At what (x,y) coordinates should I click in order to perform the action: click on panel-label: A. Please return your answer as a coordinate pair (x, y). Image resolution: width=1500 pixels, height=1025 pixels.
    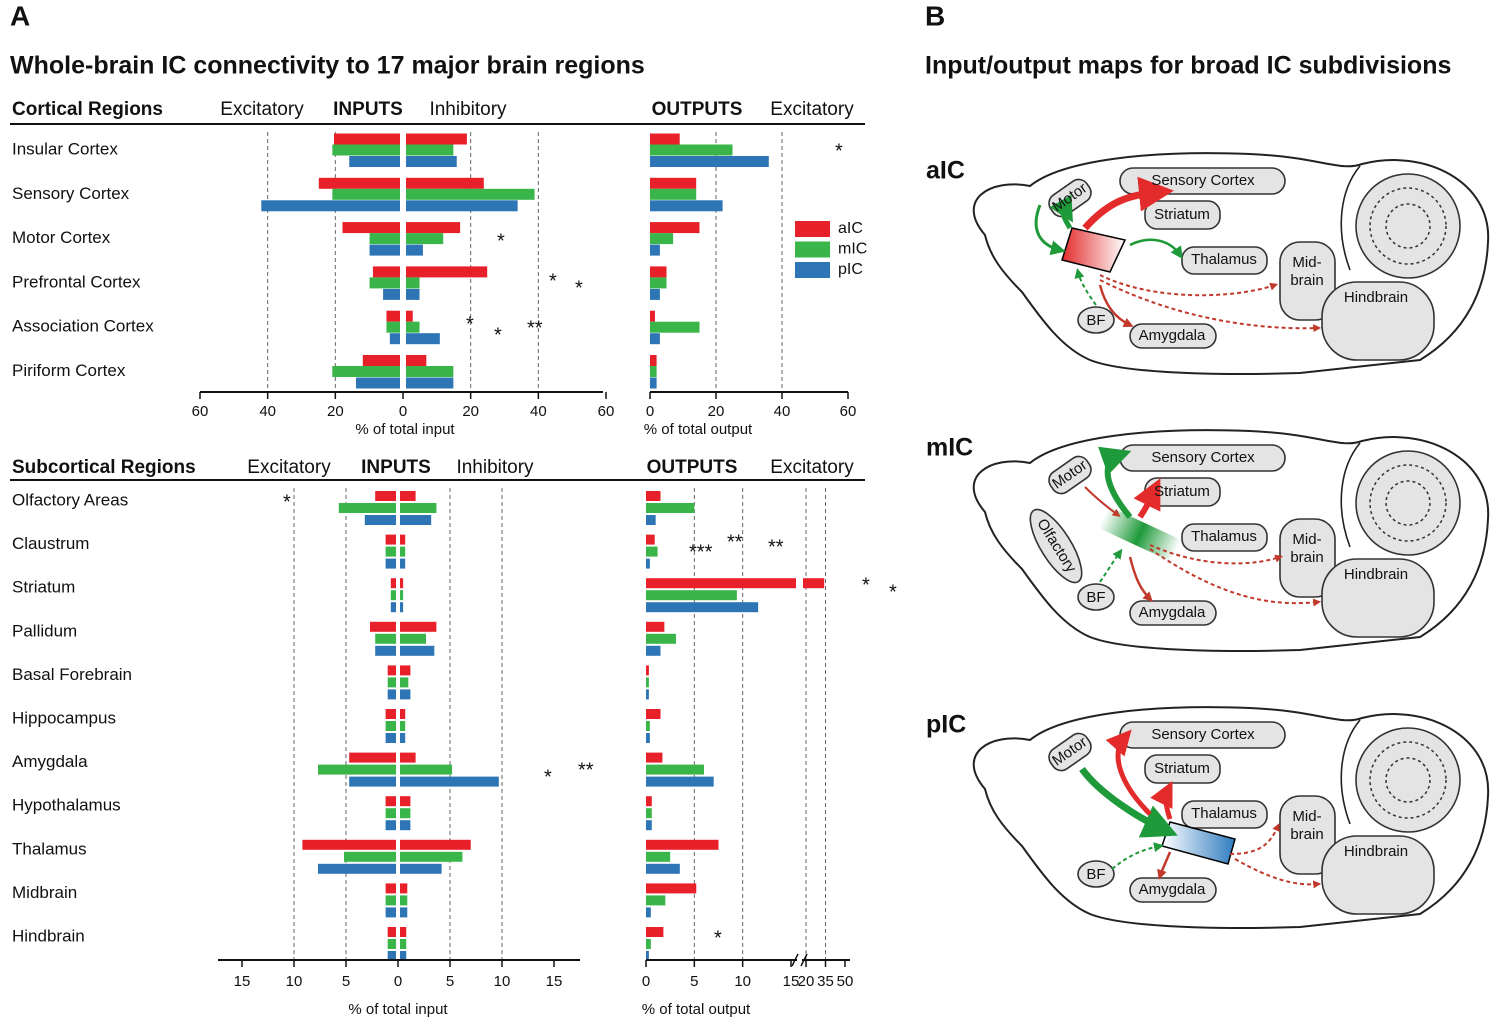
    Looking at the image, I should click on (20, 15).